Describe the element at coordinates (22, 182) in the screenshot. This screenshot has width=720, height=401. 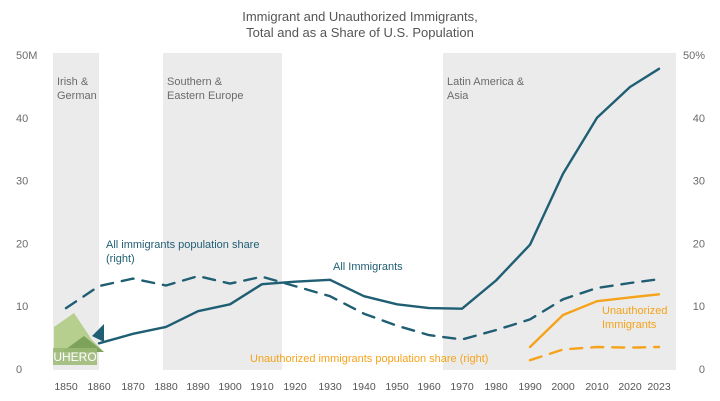
I see `y-left-tick-label: 30` at that location.